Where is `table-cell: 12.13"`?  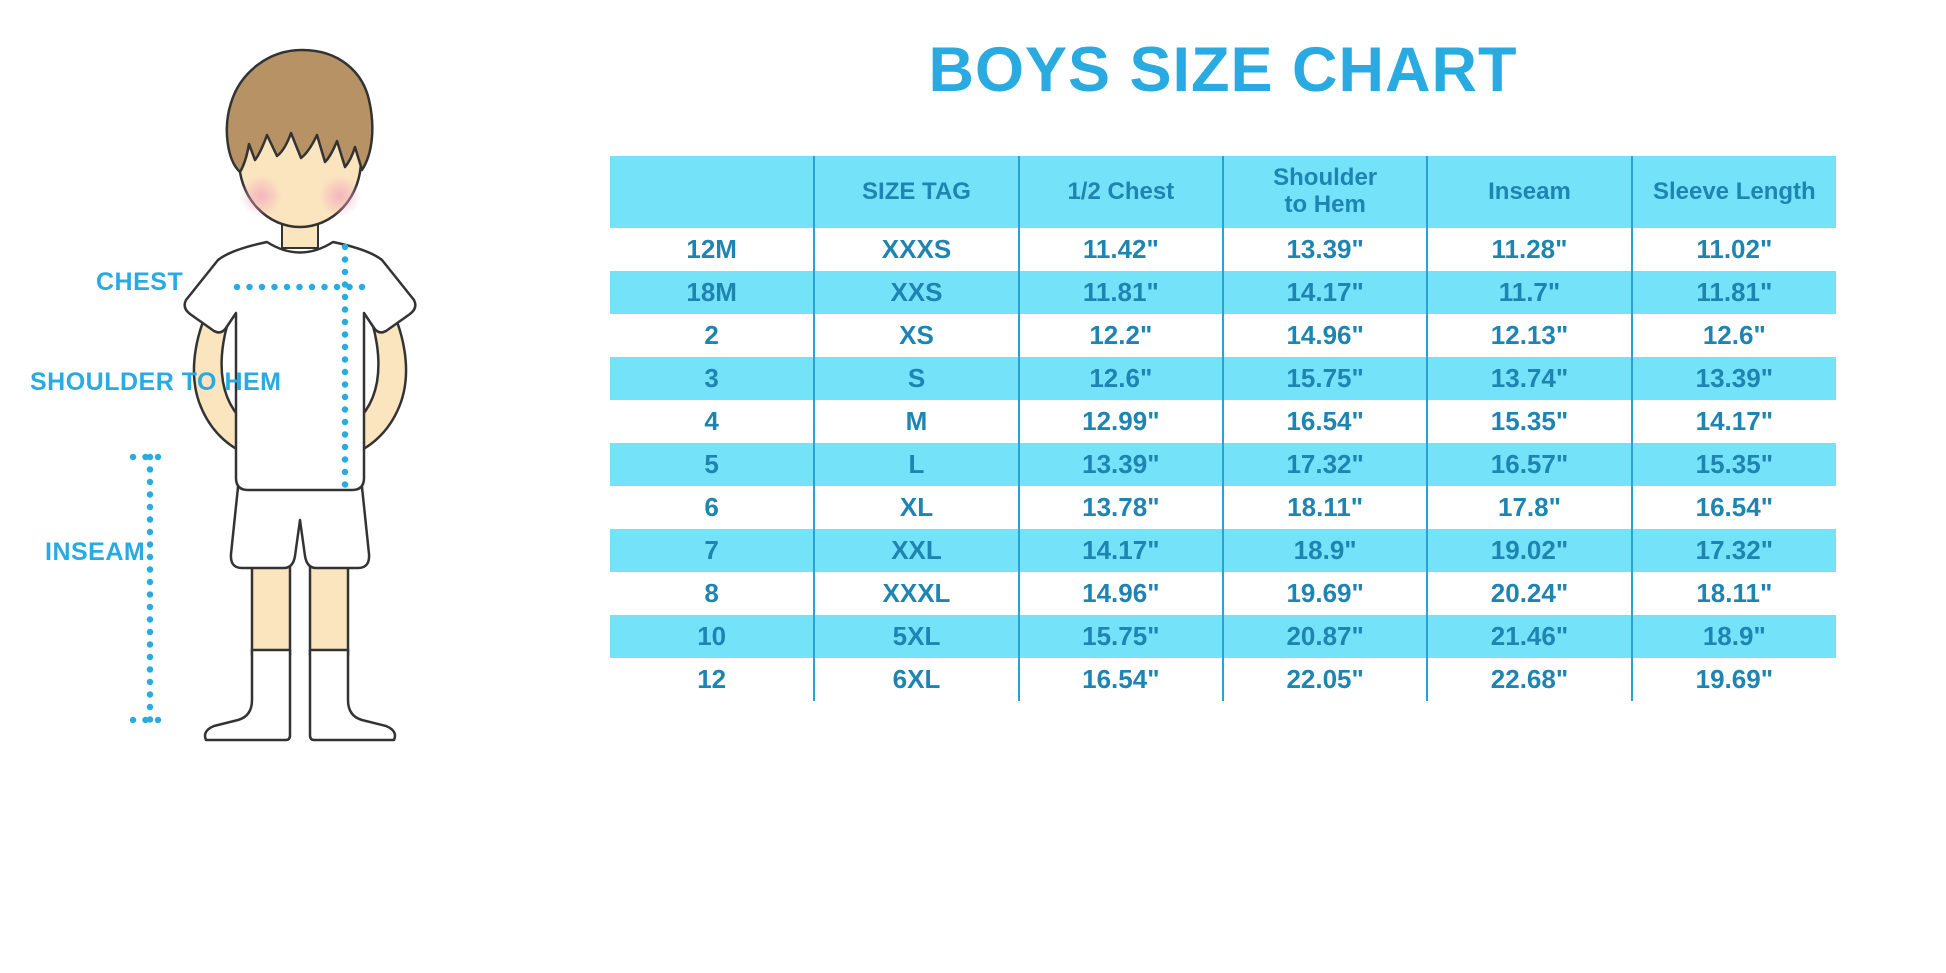 table-cell: 12.13" is located at coordinates (1529, 335).